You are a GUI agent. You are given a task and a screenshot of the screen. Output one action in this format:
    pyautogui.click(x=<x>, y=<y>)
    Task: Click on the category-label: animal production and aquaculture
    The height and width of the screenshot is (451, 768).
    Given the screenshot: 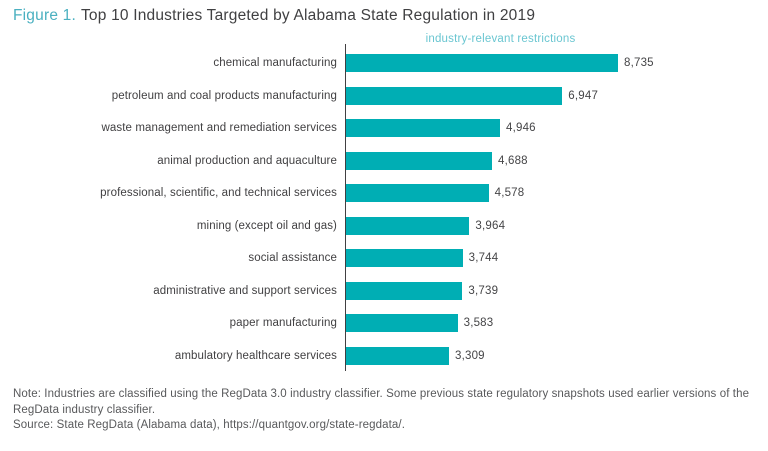 What is the action you would take?
    pyautogui.click(x=247, y=160)
    